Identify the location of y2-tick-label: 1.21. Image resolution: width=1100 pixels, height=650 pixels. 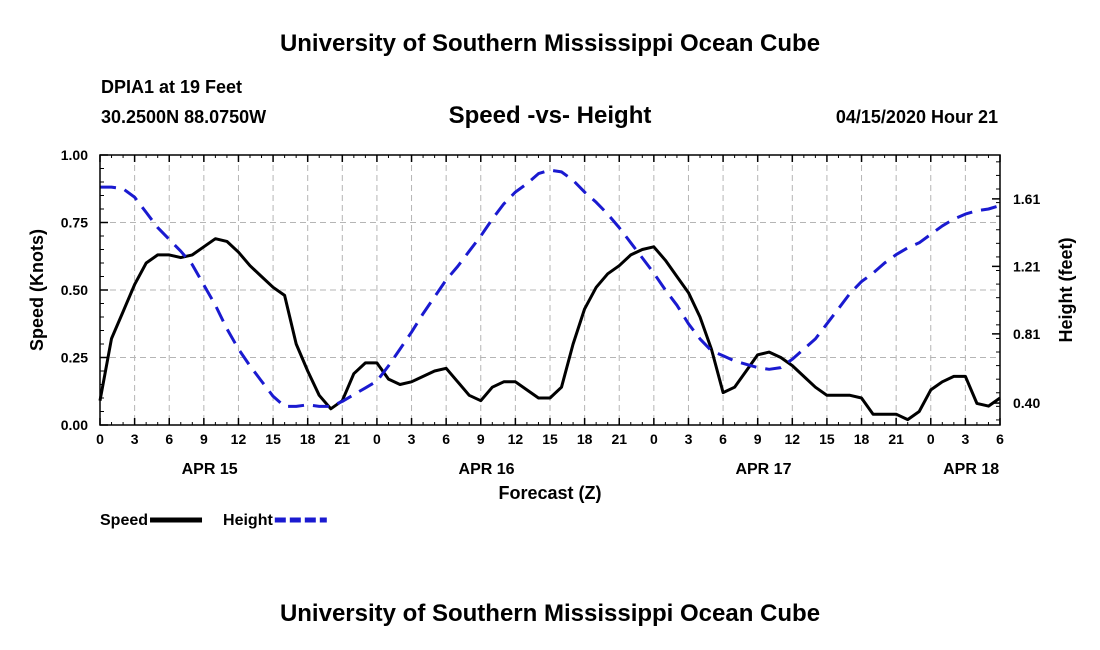
(1026, 266).